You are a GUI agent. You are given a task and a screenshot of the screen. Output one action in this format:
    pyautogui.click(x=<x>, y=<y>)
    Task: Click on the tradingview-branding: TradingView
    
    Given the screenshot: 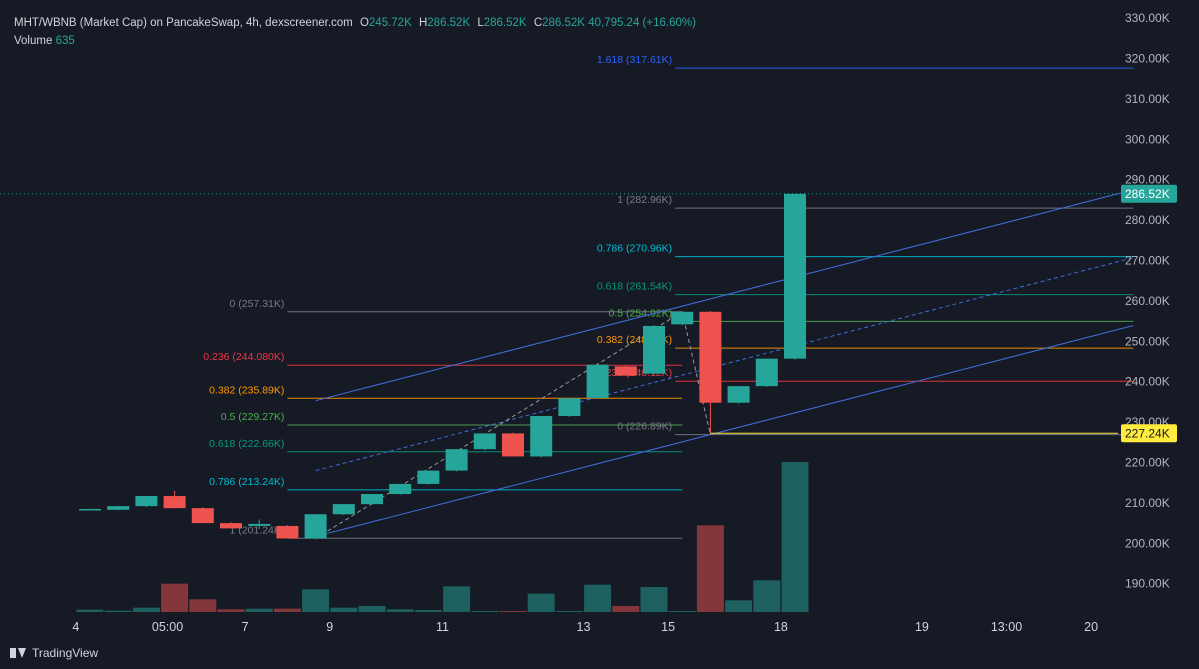 What is the action you would take?
    pyautogui.click(x=54, y=653)
    